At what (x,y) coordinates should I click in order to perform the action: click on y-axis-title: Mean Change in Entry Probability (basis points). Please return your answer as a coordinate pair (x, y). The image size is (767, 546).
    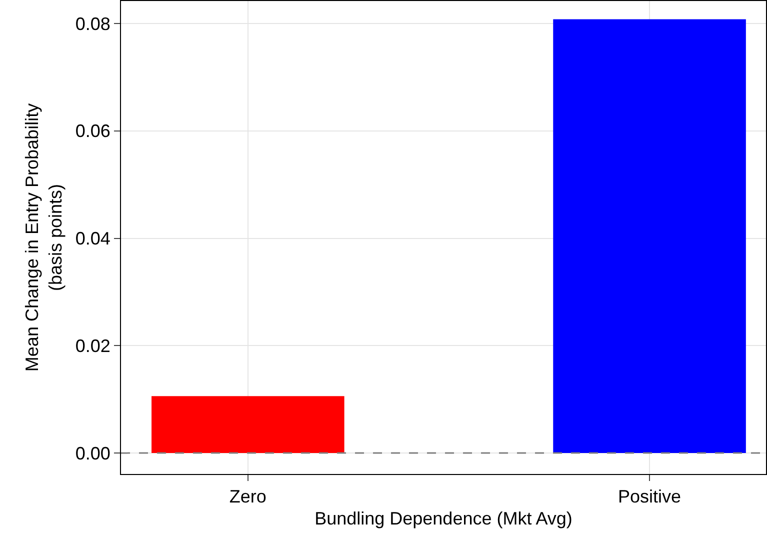
    Looking at the image, I should click on (44, 237).